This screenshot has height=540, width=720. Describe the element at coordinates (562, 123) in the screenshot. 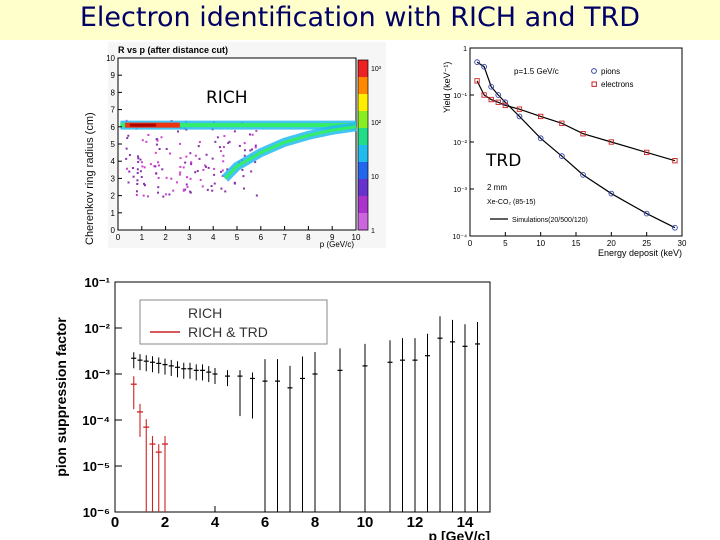

I see `trd-electron-point` at that location.